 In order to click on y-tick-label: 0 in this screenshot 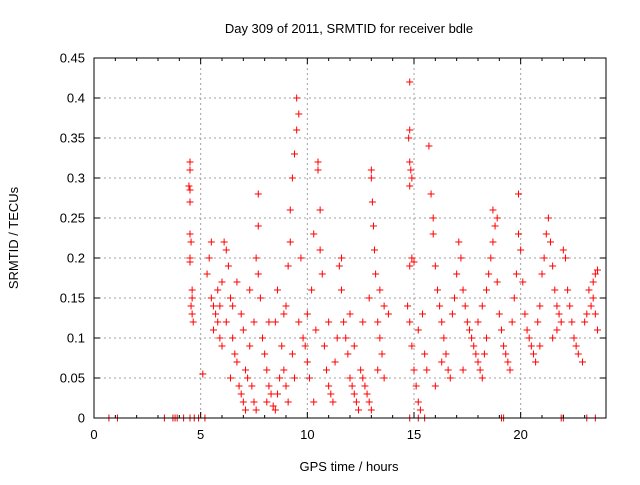, I will do `click(81, 418)`.